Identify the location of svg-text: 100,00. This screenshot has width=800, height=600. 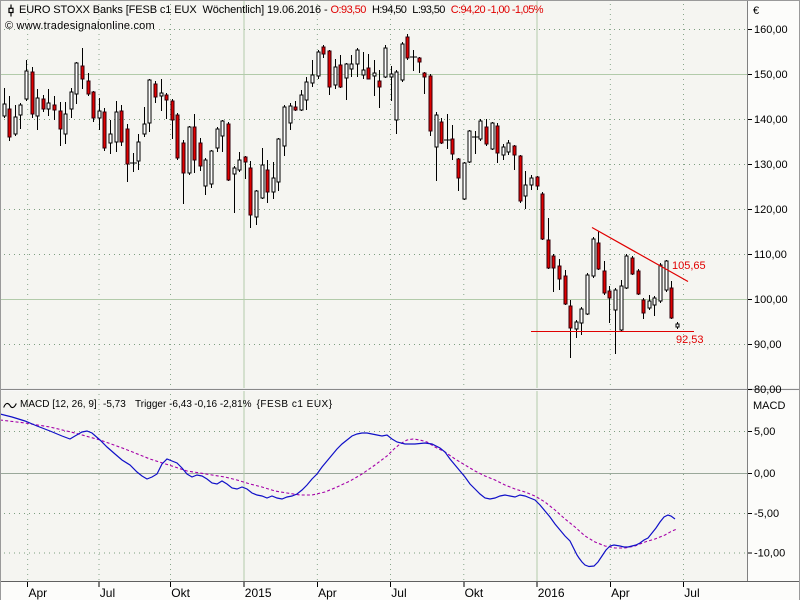
(771, 300).